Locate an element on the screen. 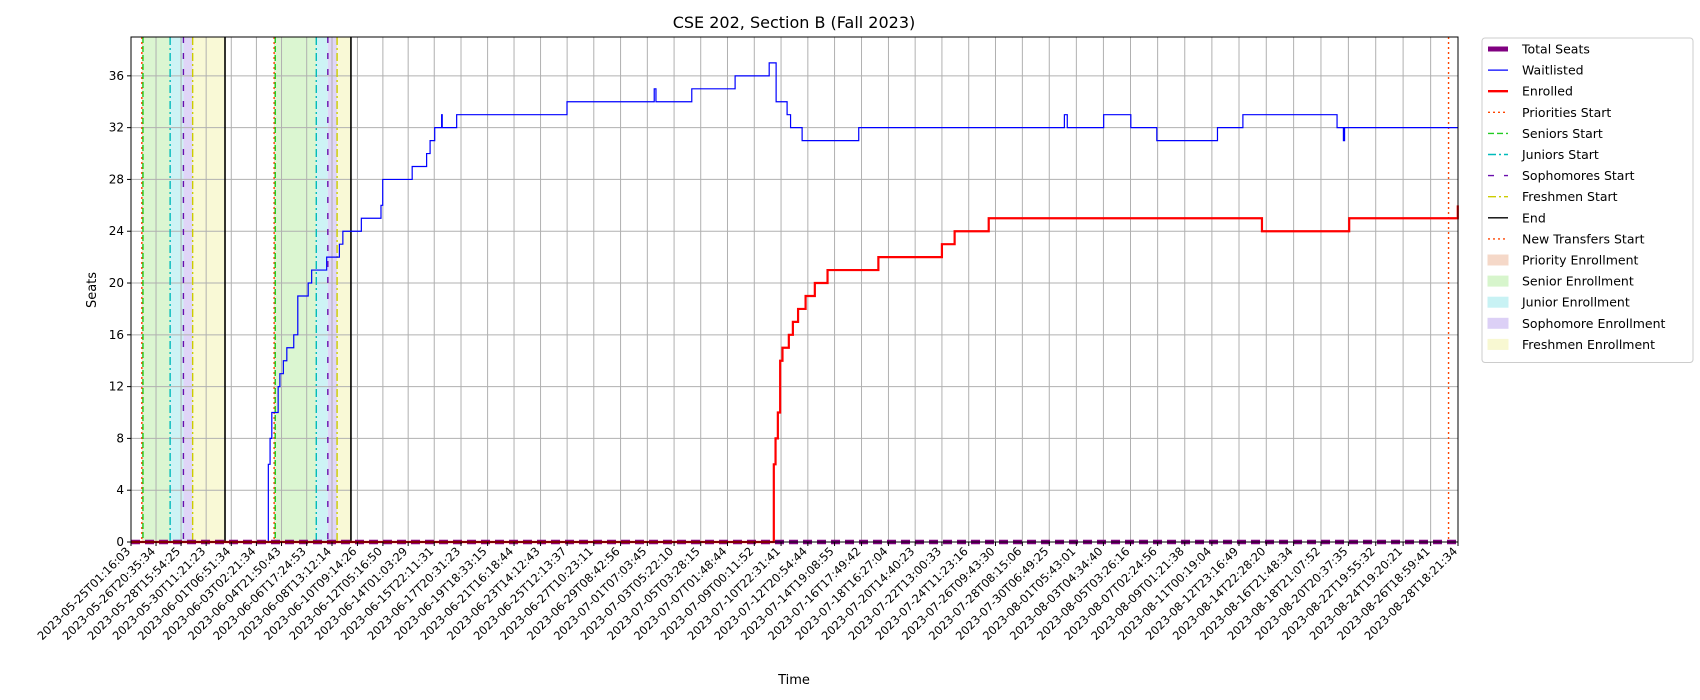 Image resolution: width=1700 pixels, height=700 pixels. legend-label: Seniors Start is located at coordinates (1562, 133).